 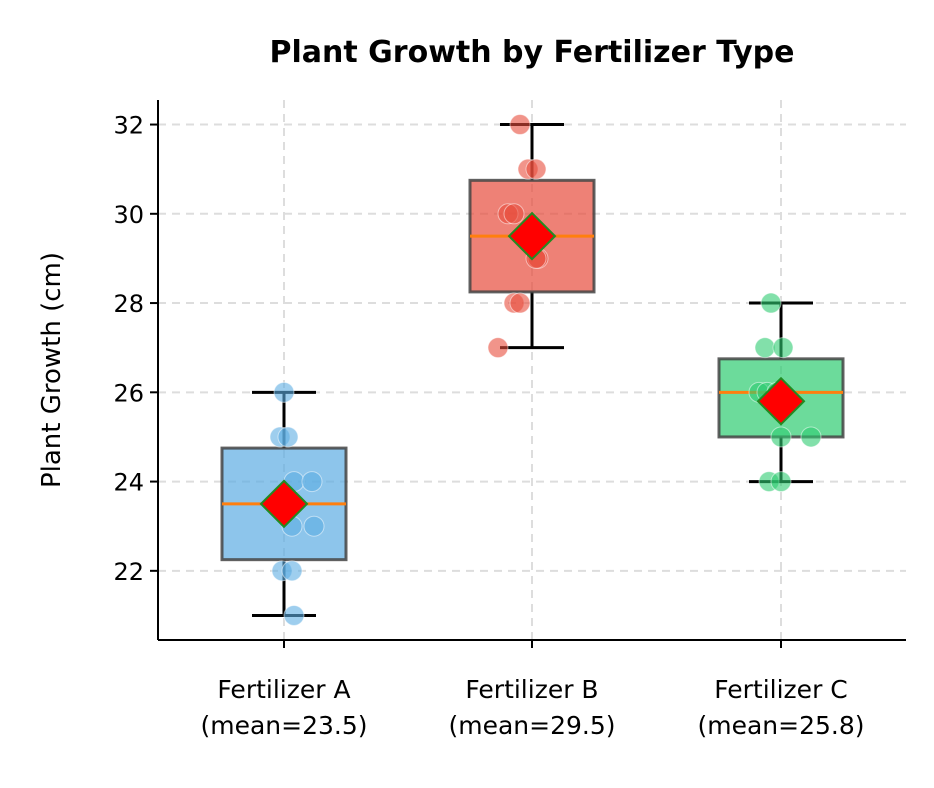 What do you see at coordinates (283, 689) in the screenshot?
I see `x-tick-label: Fertilizer A` at bounding box center [283, 689].